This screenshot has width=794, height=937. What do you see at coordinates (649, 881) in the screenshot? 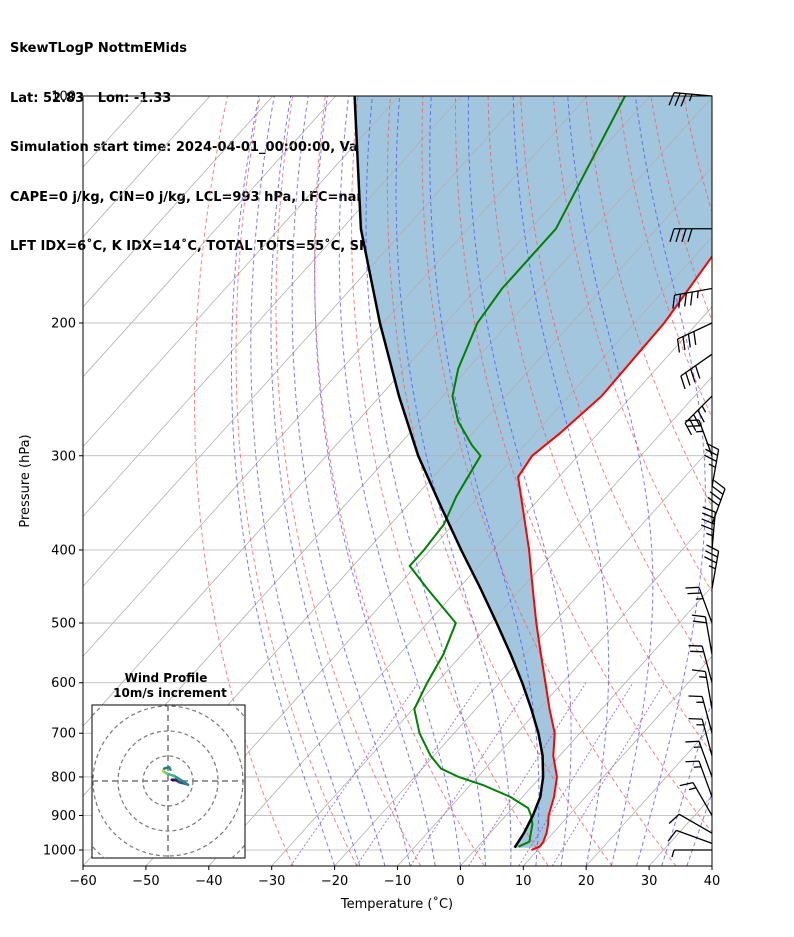
I see `x-tick-label: 30` at bounding box center [649, 881].